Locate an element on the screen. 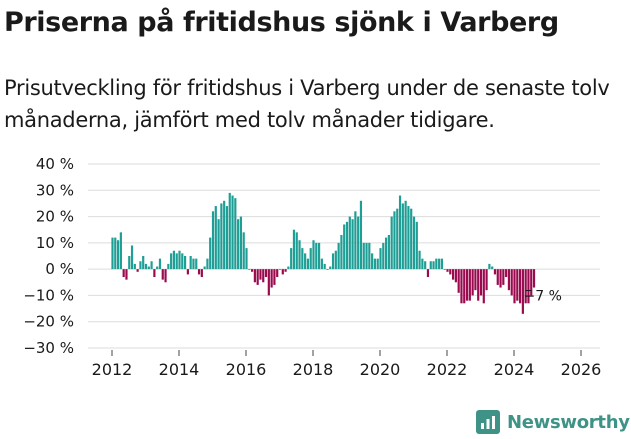 Image resolution: width=631 pixels, height=439 pixels. x-tick-label: 2018 is located at coordinates (313, 369).